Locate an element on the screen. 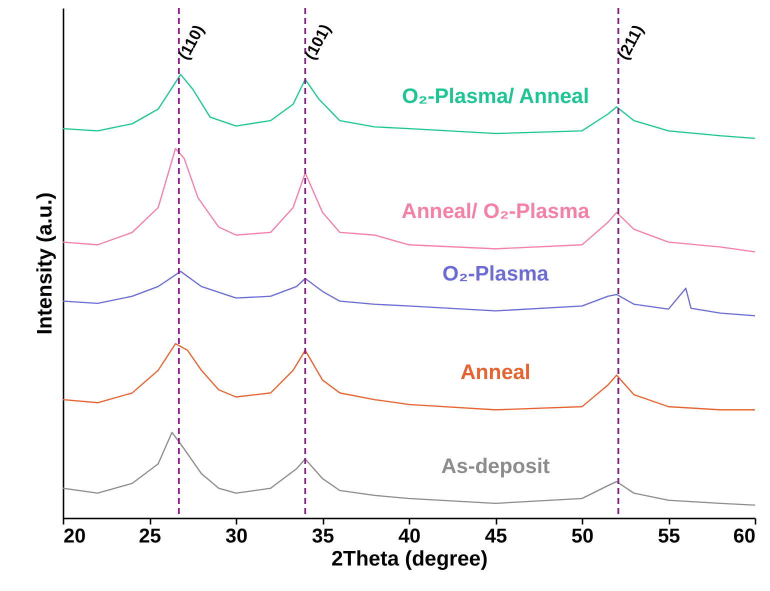 This screenshot has height=591, width=770. x-tick-label: 20 is located at coordinates (75, 537).